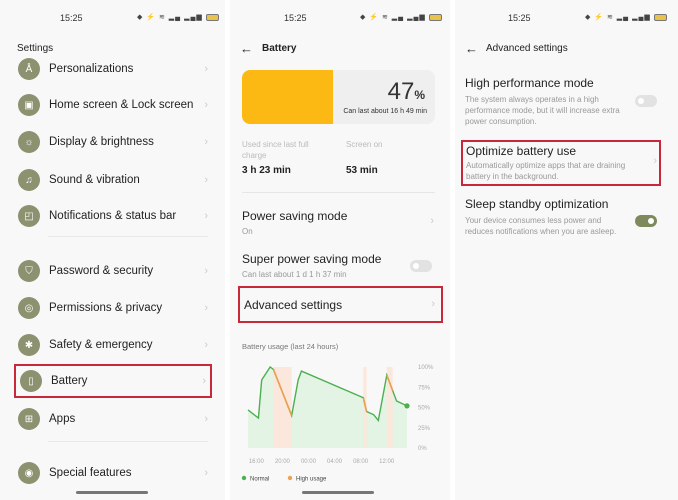  What do you see at coordinates (259, 480) in the screenshot?
I see `legend-label: Normal` at bounding box center [259, 480].